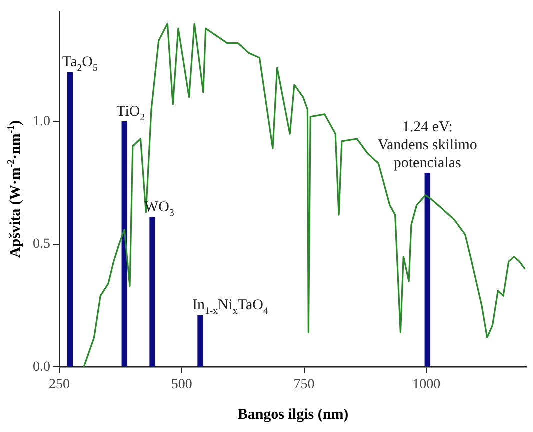  What do you see at coordinates (181, 384) in the screenshot?
I see `x-tick-label: 500` at bounding box center [181, 384].